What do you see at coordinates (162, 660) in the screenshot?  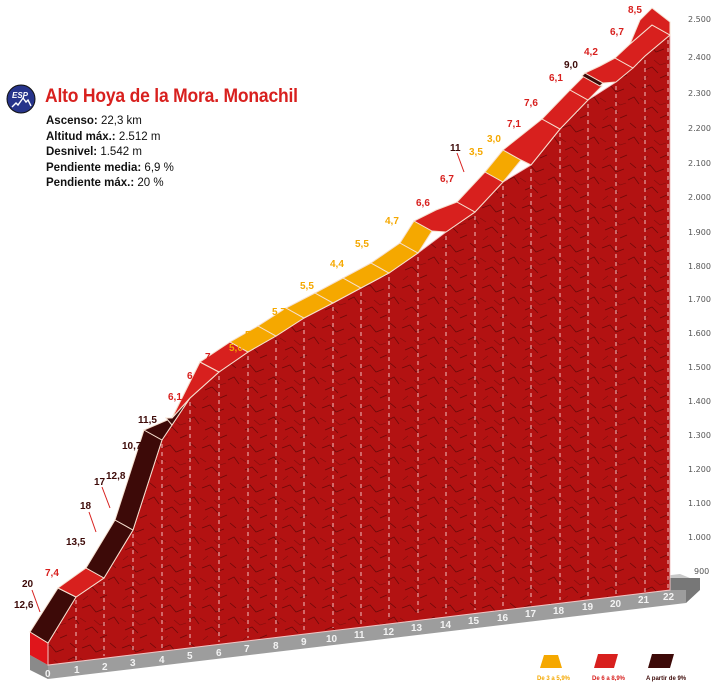 I see `svg-text: 4` at bounding box center [162, 660].